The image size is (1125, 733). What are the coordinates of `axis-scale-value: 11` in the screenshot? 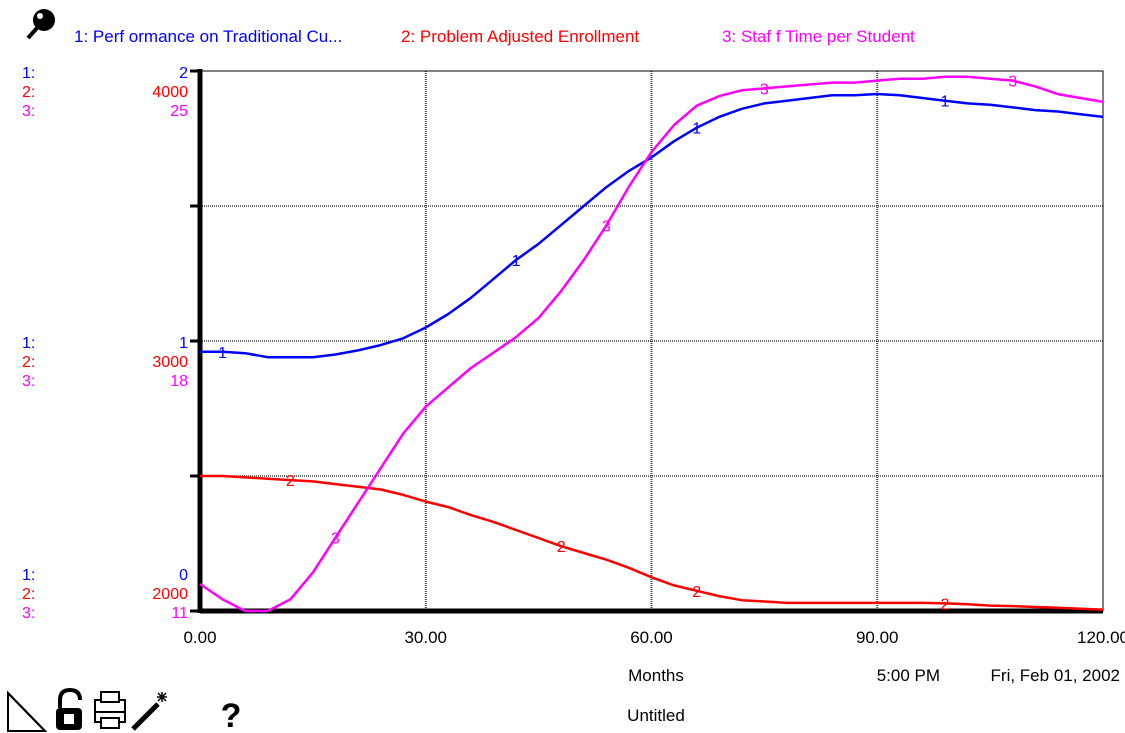 It's located at (179, 613).